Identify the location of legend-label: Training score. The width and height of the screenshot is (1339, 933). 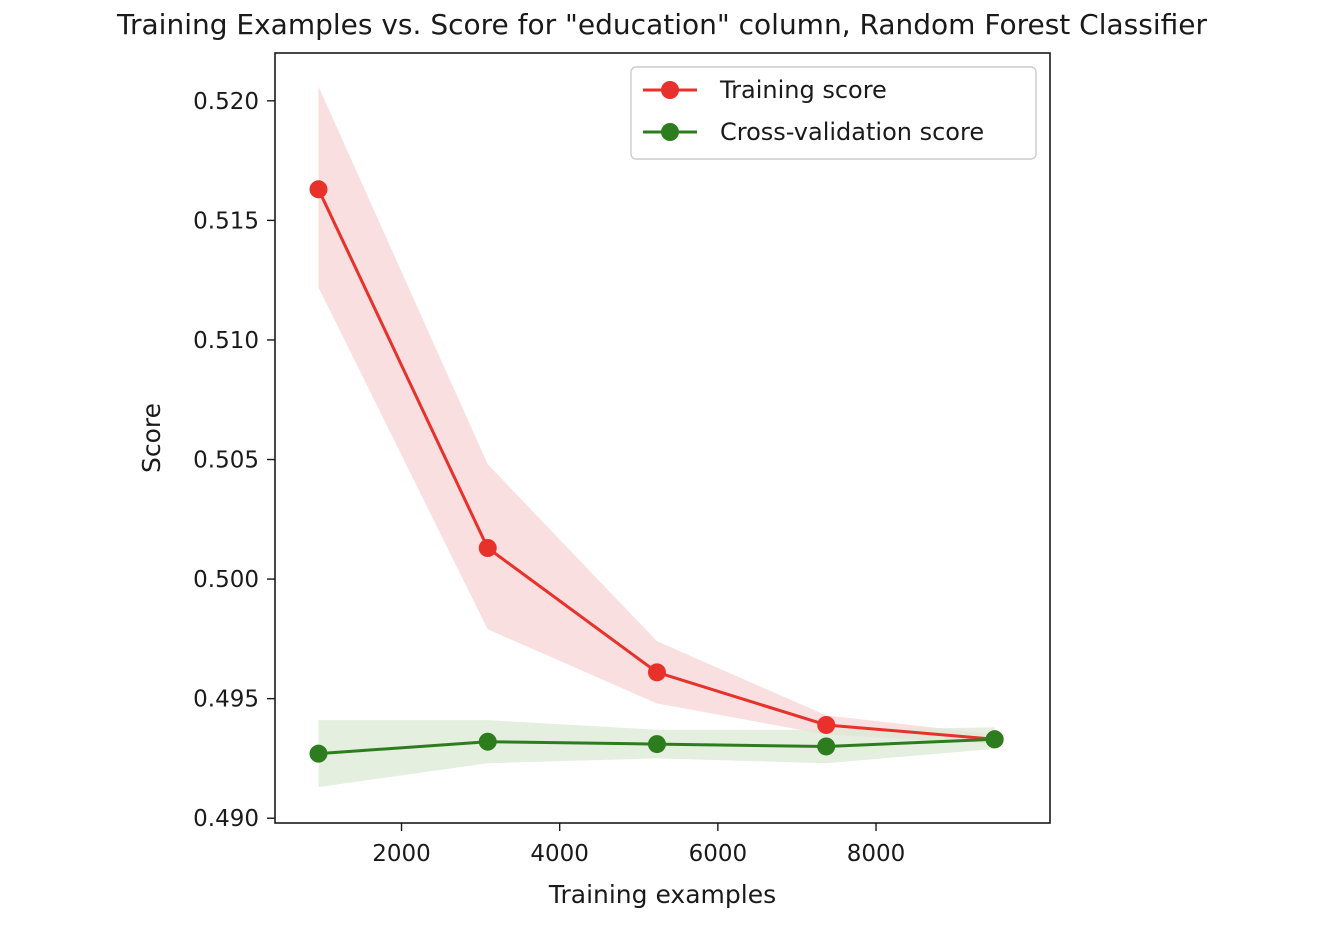
(803, 90).